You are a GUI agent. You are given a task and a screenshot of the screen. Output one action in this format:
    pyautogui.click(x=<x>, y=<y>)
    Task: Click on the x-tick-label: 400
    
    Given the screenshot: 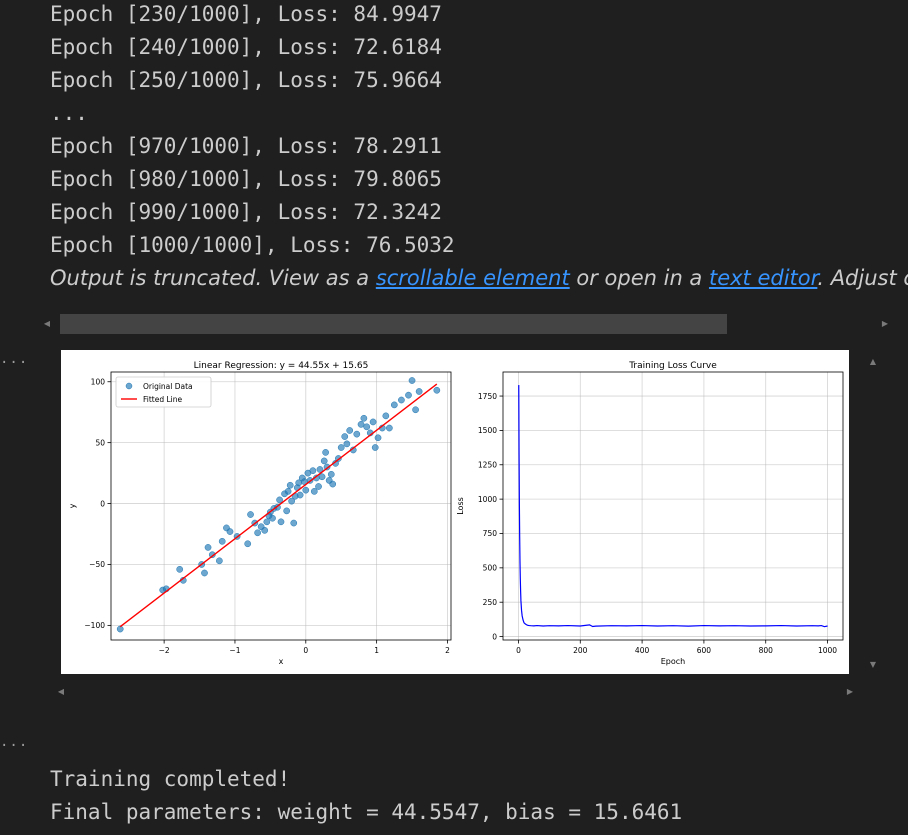 What is the action you would take?
    pyautogui.click(x=642, y=650)
    